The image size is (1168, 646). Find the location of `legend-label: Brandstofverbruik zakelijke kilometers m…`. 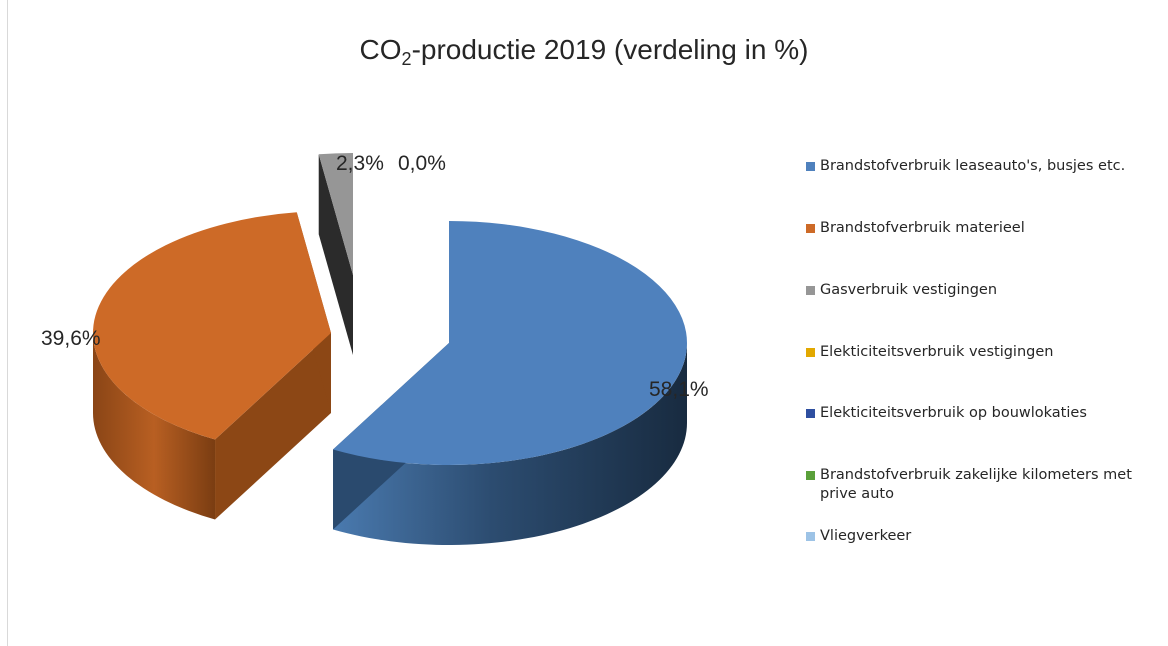

legend-label: Brandstofverbruik zakelijke kilometers m… is located at coordinates (976, 484).